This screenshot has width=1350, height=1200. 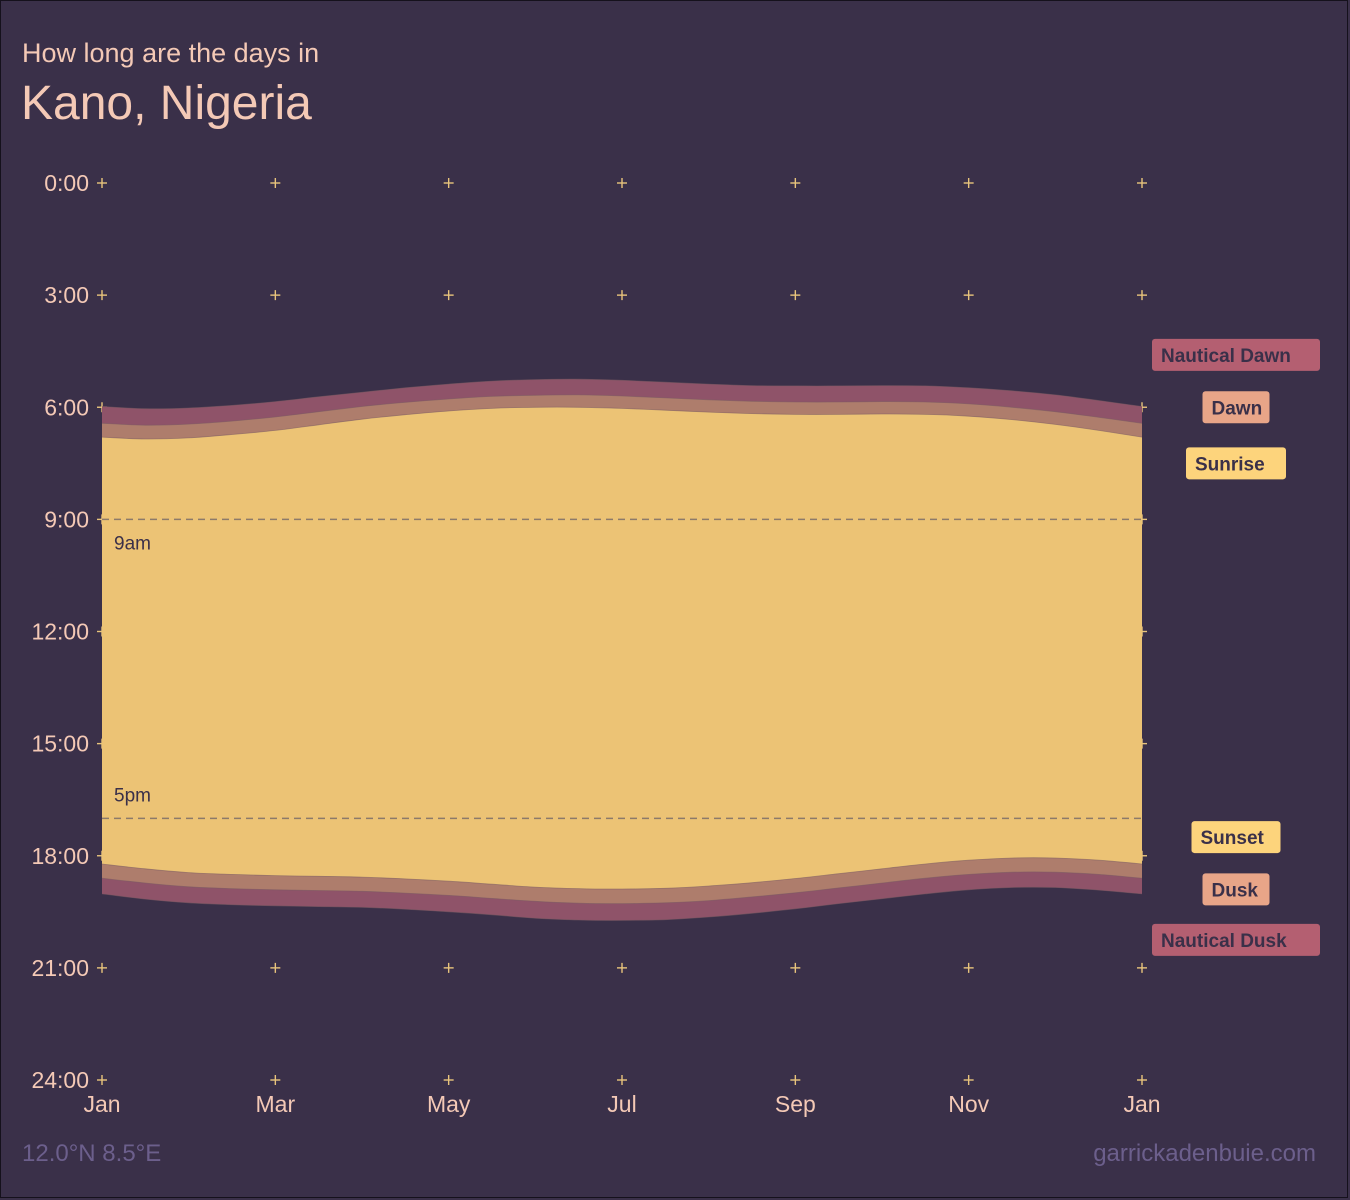 What do you see at coordinates (66, 519) in the screenshot?
I see `y-tick-label: 9:00` at bounding box center [66, 519].